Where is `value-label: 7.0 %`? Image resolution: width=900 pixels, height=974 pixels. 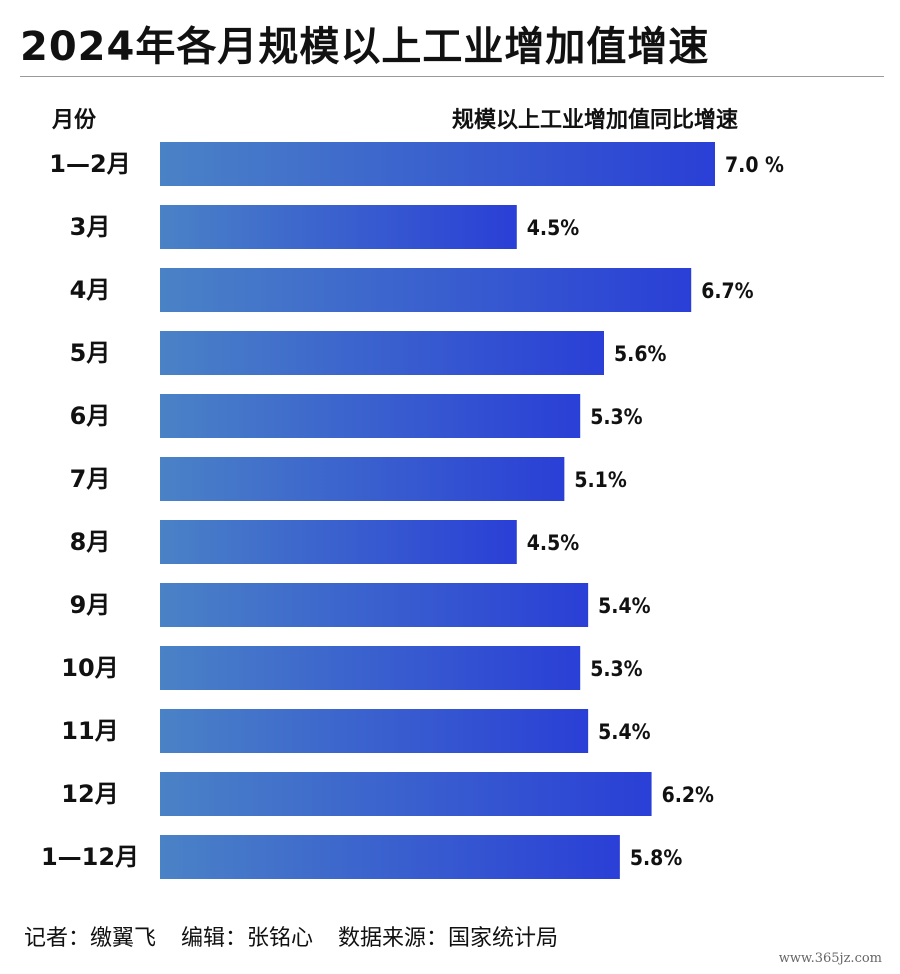
value-label: 7.0 % is located at coordinates (754, 165).